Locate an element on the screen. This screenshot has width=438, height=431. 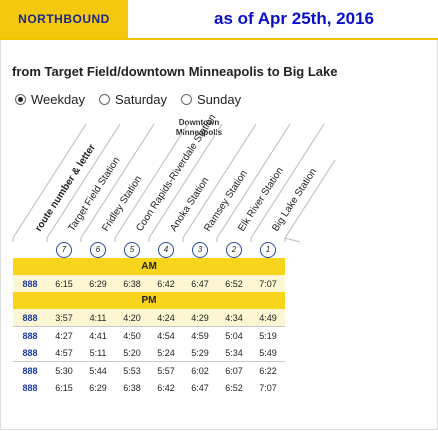
time-cell: 4:41 is located at coordinates (98, 335).